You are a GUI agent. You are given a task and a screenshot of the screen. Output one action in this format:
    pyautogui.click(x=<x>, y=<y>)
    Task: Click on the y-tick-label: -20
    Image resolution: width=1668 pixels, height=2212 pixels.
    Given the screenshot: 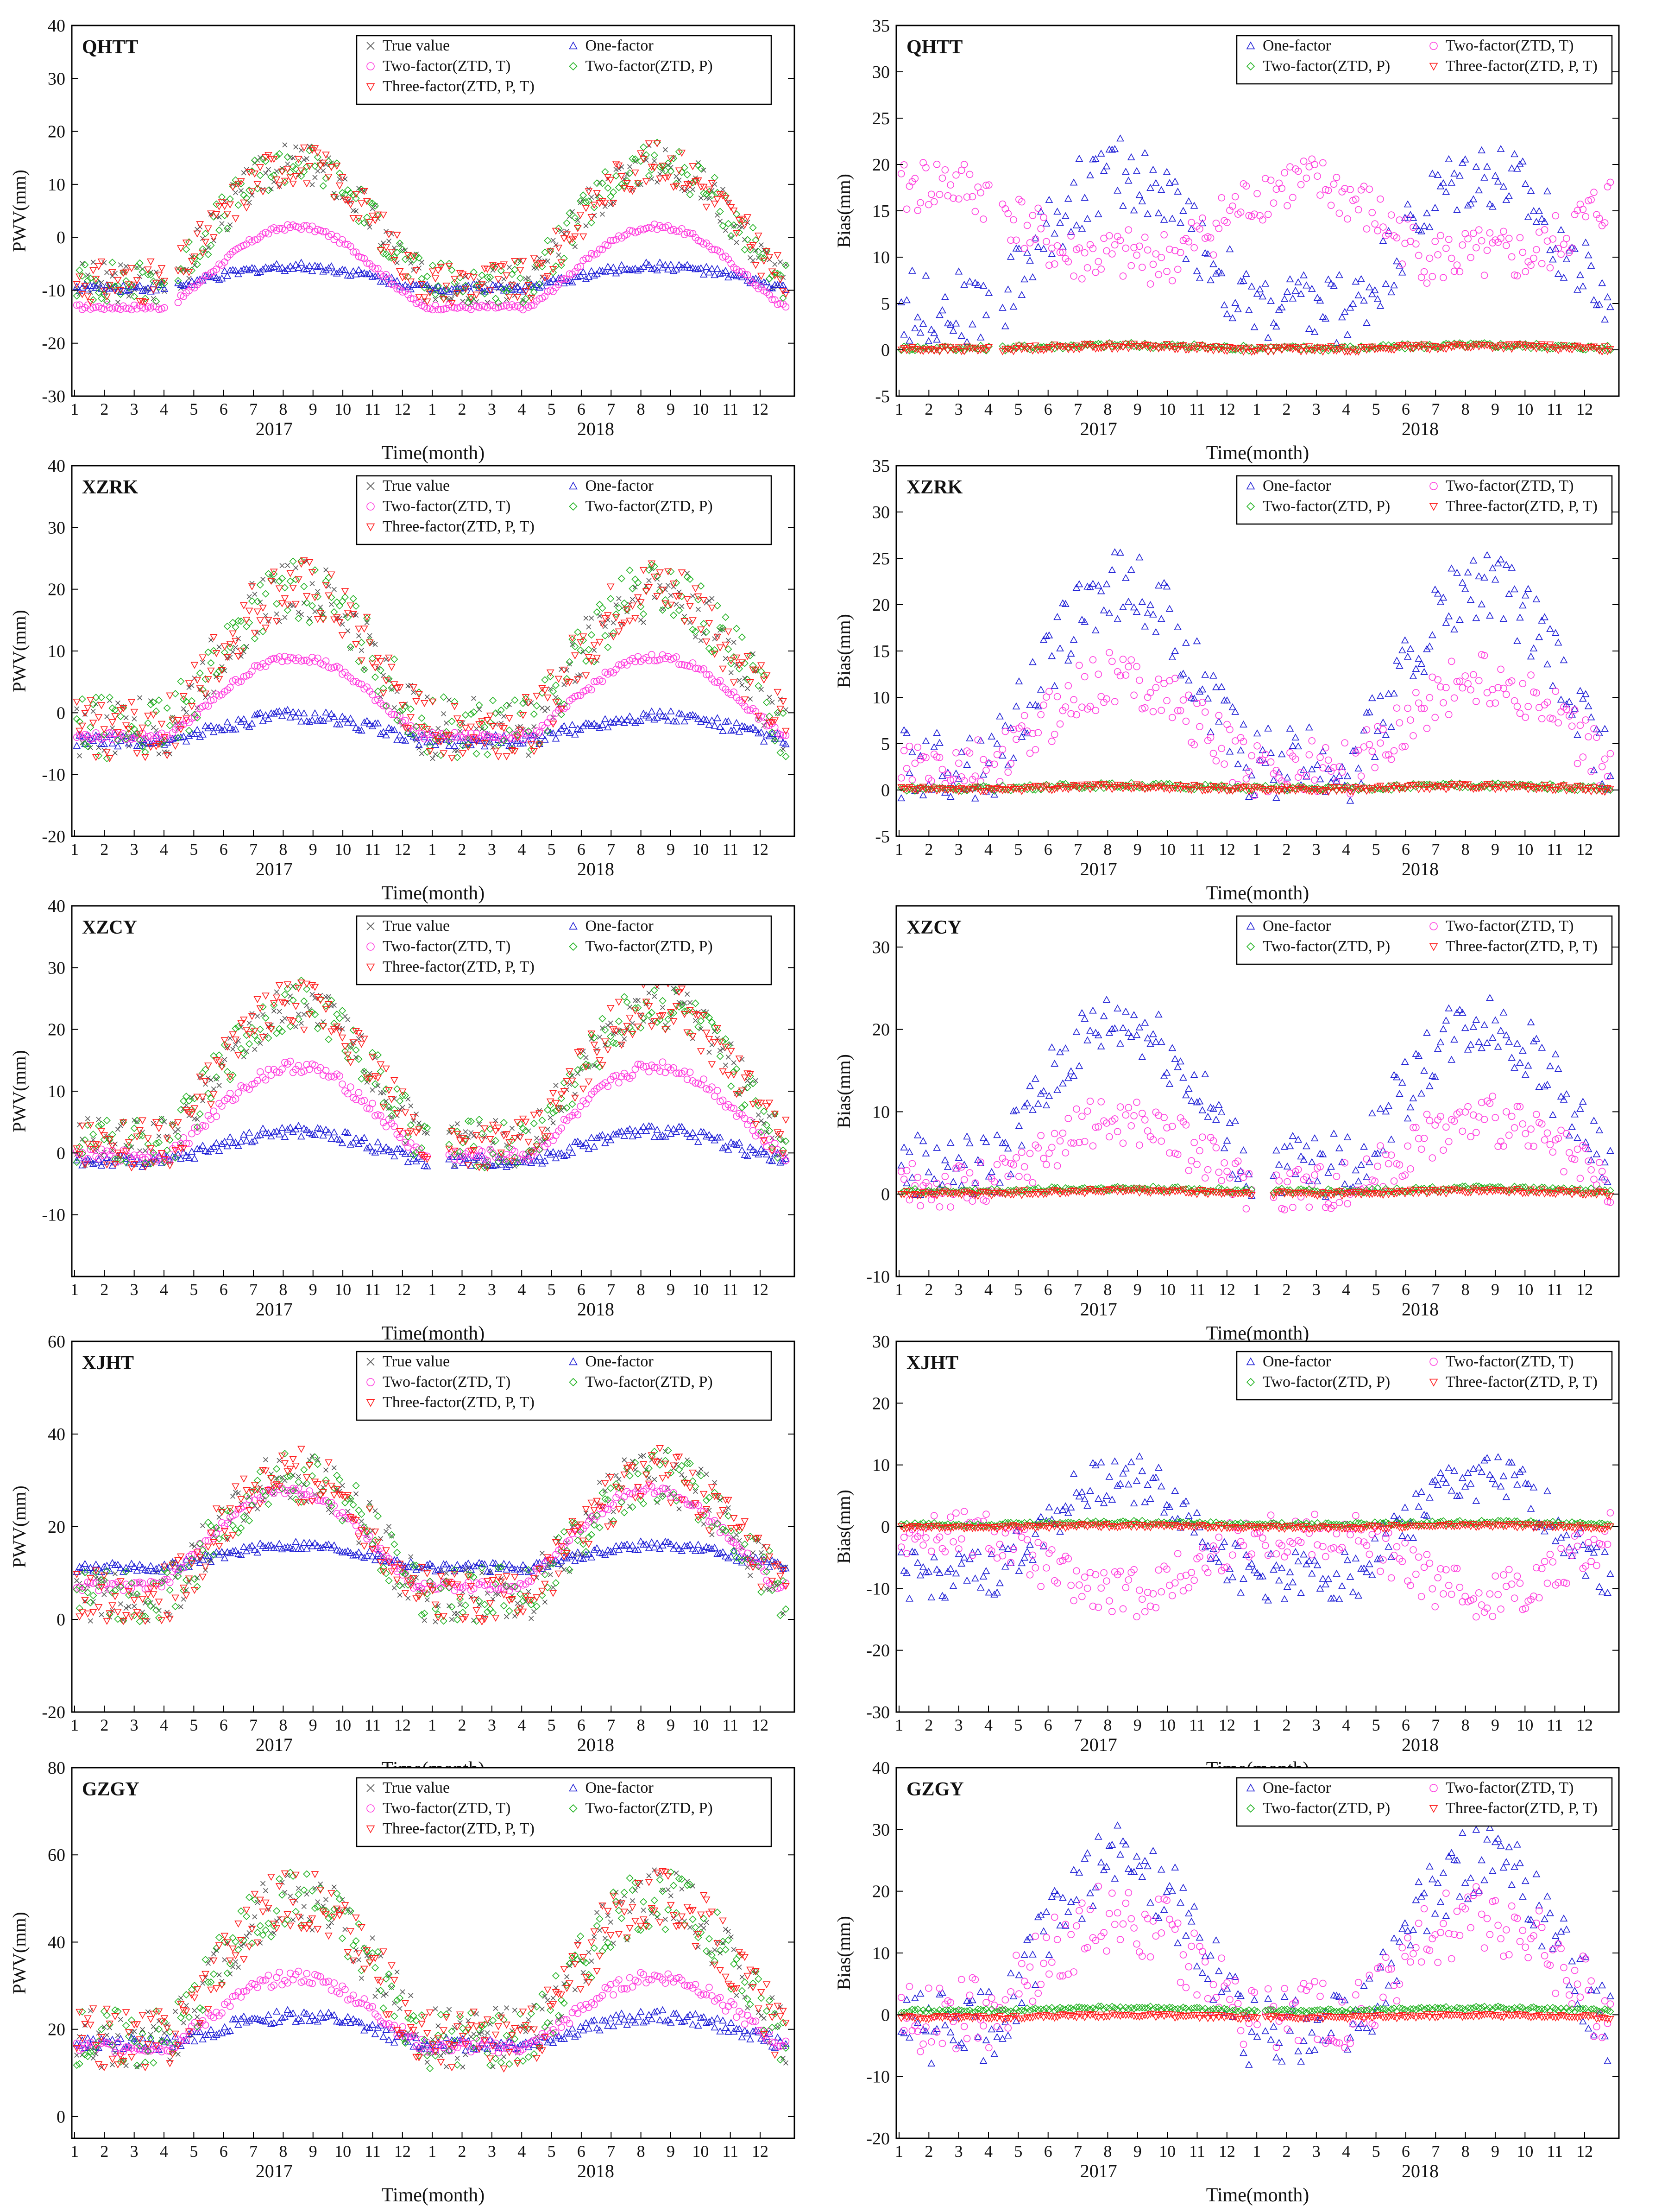 What is the action you would take?
    pyautogui.click(x=54, y=344)
    